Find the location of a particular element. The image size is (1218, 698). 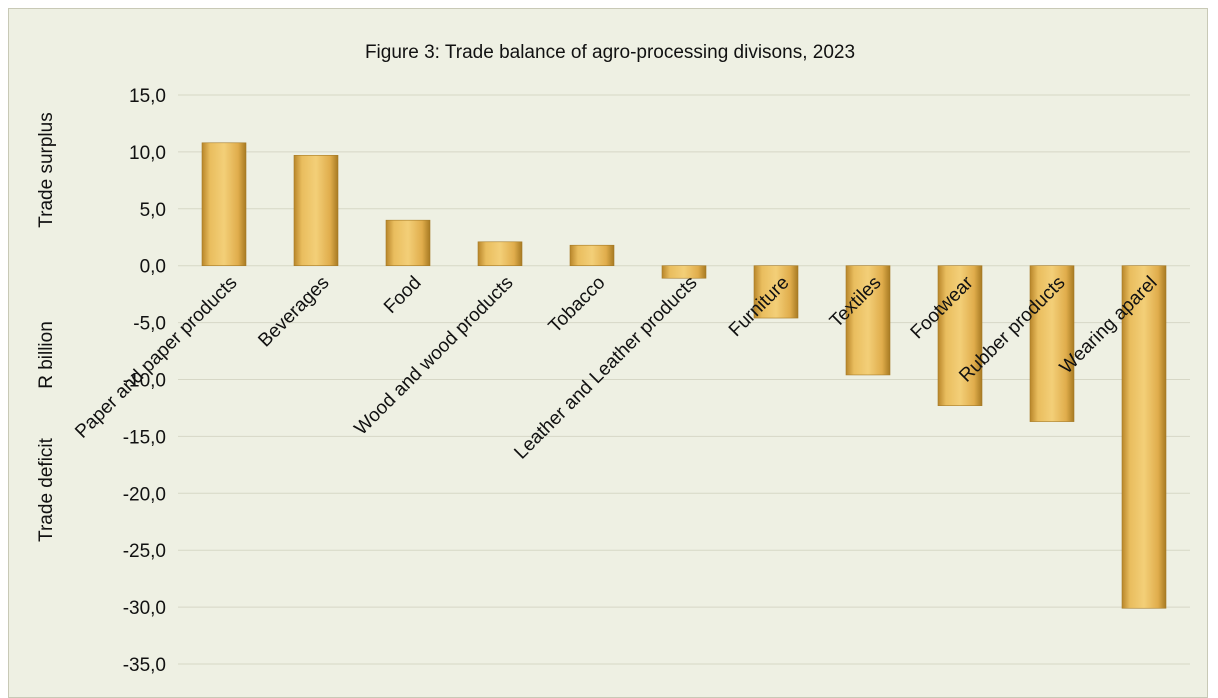

y-tick-label: -30,0 is located at coordinates (144, 608).